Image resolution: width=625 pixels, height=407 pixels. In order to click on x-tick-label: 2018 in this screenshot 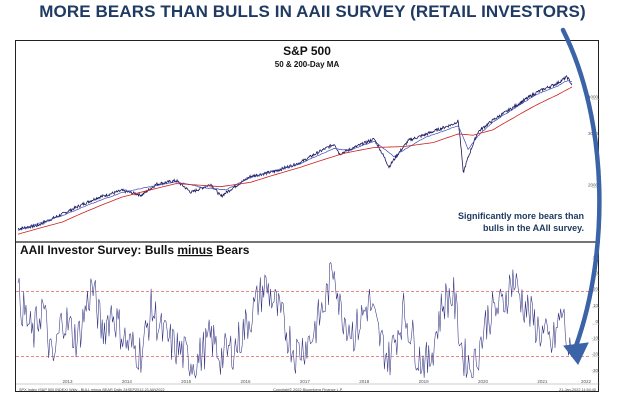, I will do `click(364, 381)`.